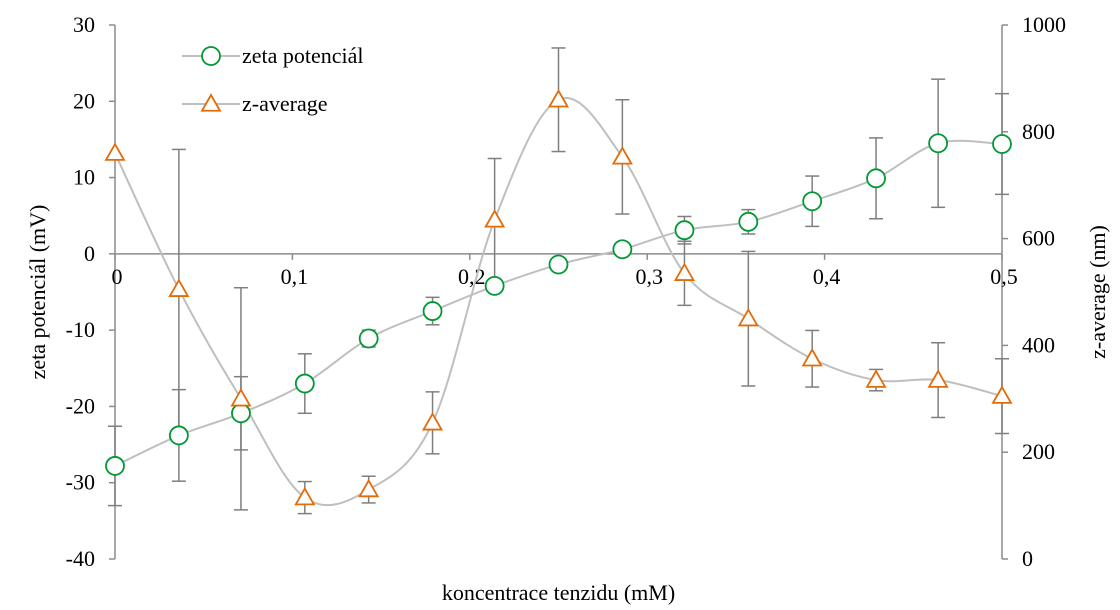 Image resolution: width=1120 pixels, height=610 pixels. I want to click on y-left-tick-label: -10, so click(80, 329).